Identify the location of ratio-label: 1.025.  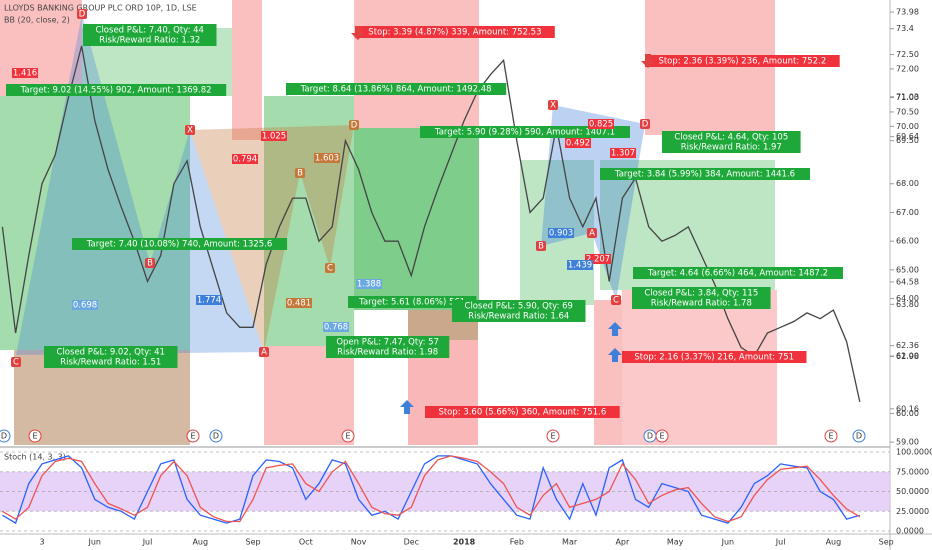
(274, 137).